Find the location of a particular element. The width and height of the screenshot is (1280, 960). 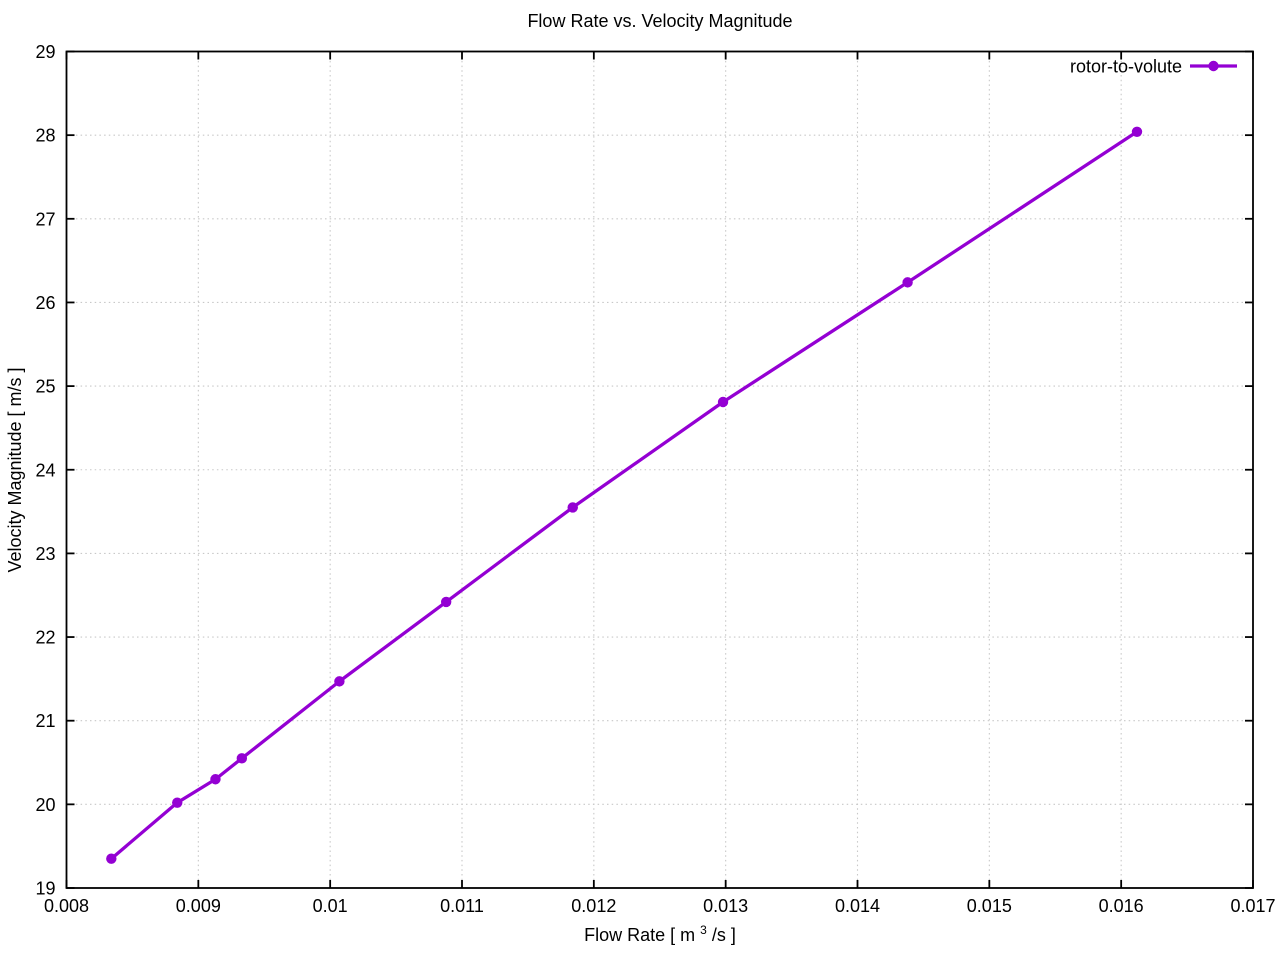

x-axis-label-suffix: /s ] is located at coordinates (724, 935).